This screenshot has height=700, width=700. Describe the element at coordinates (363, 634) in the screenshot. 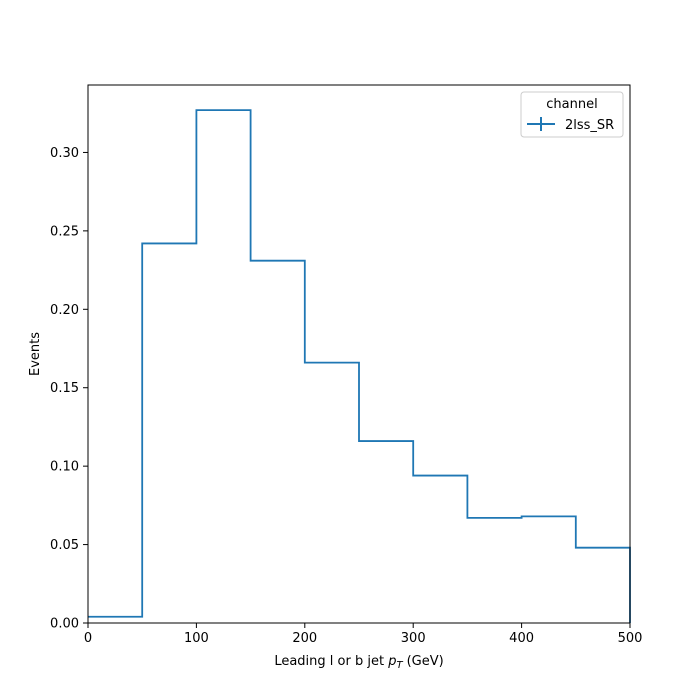

I see `x-axis-ticks: 0 100 200 300 400 500` at that location.